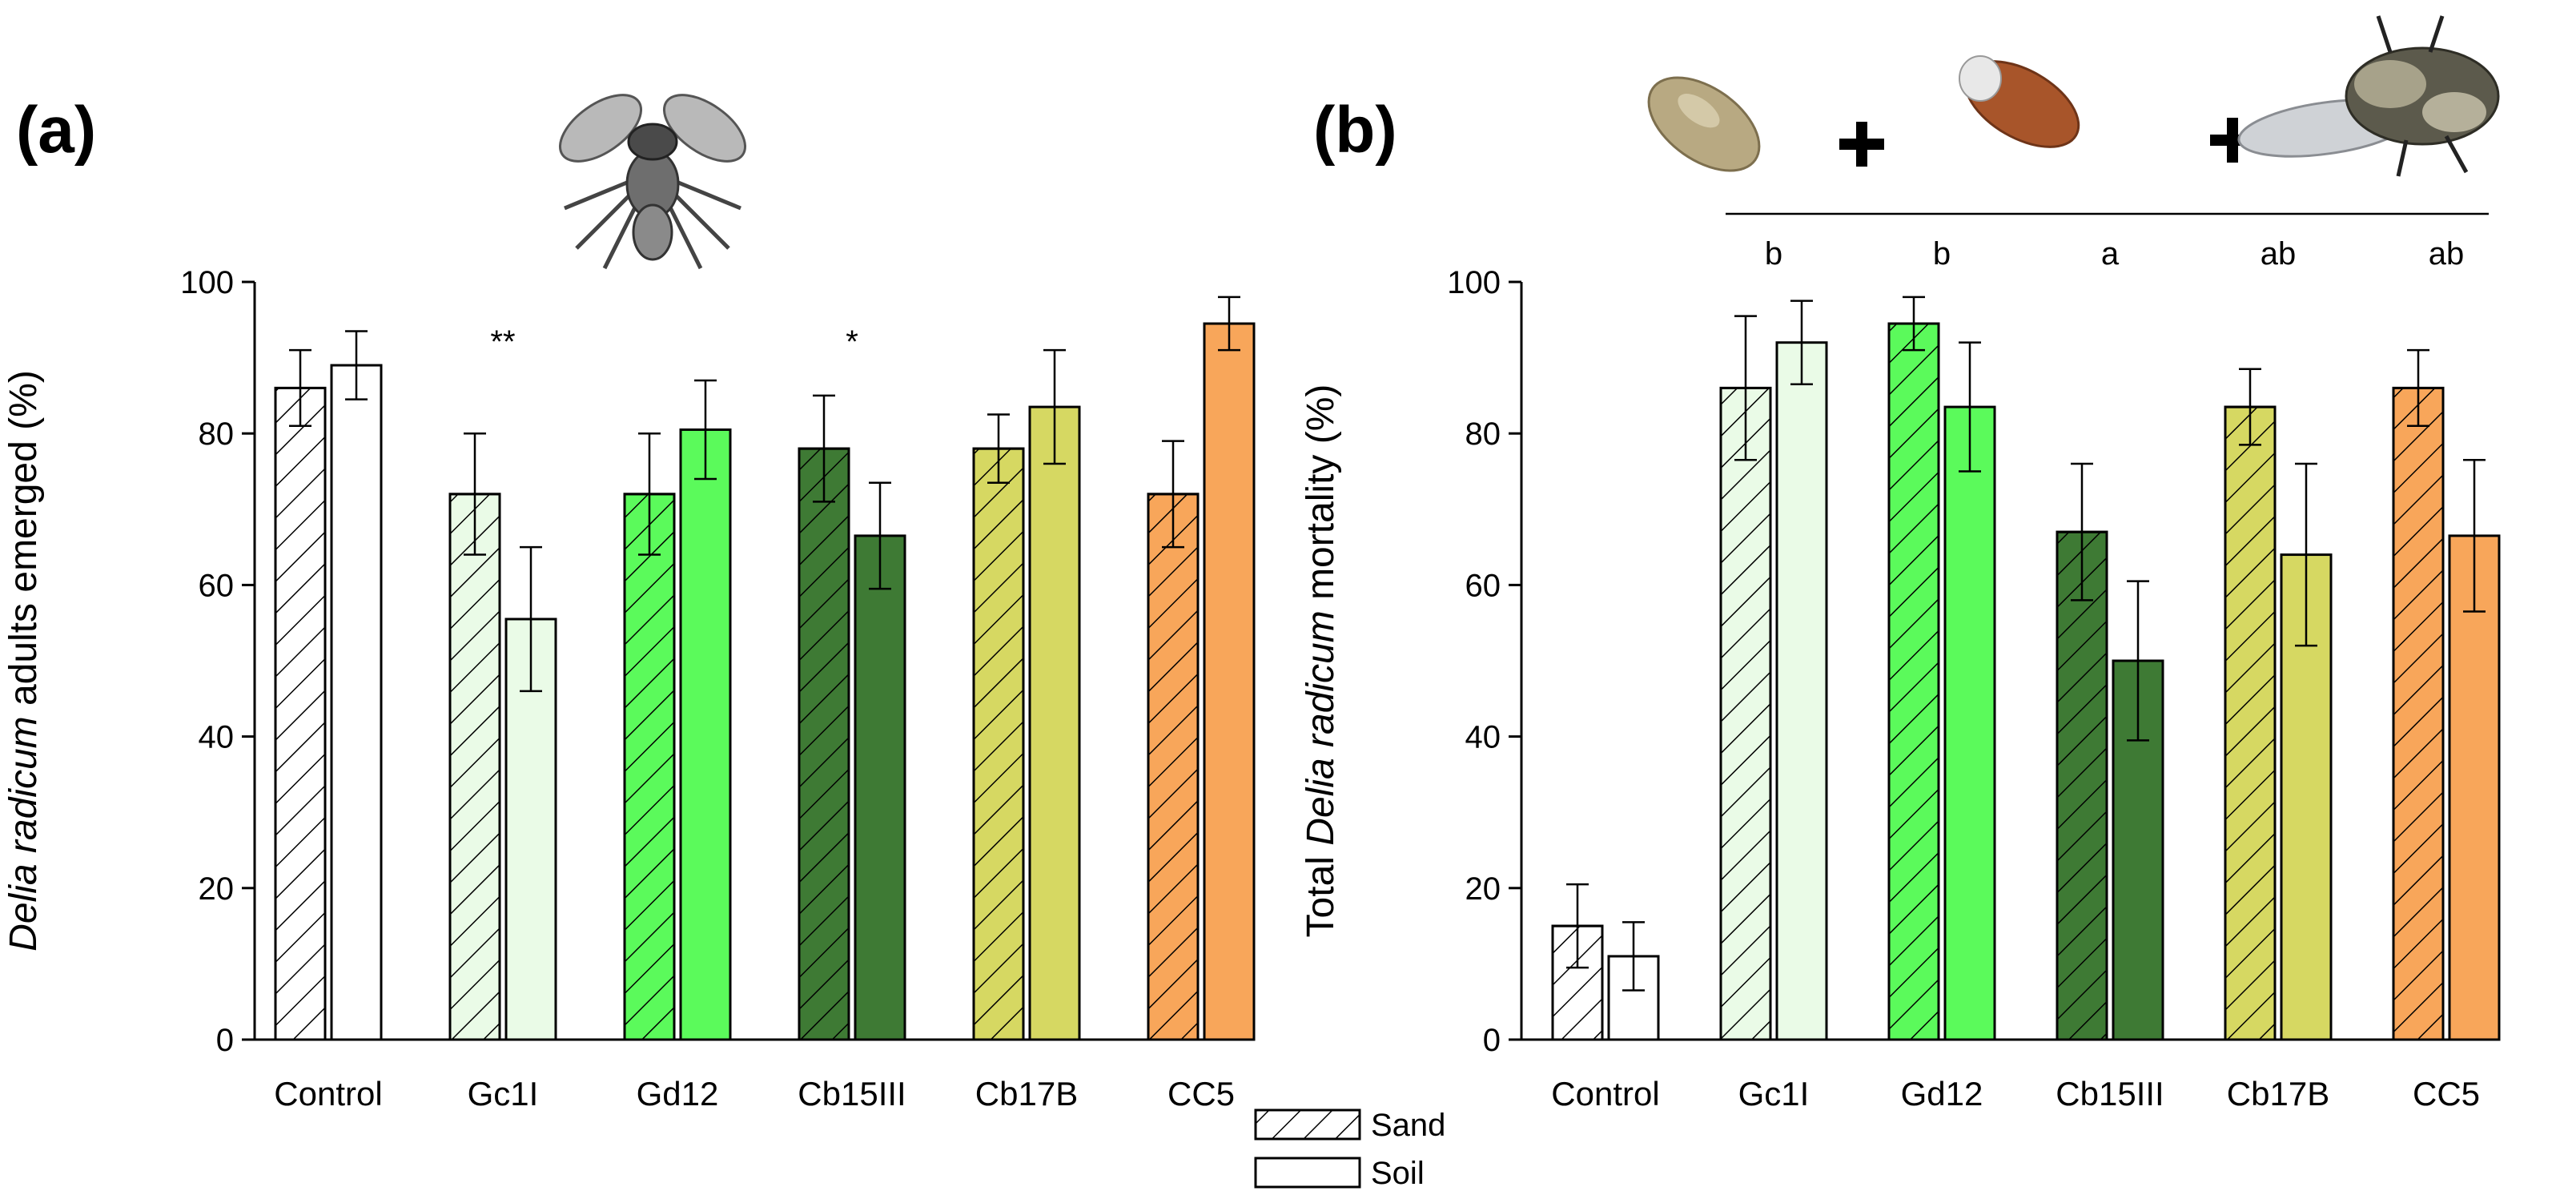 The height and width of the screenshot is (1203, 2576). What do you see at coordinates (1801, 691) in the screenshot?
I see `bar-gc1i-soil` at bounding box center [1801, 691].